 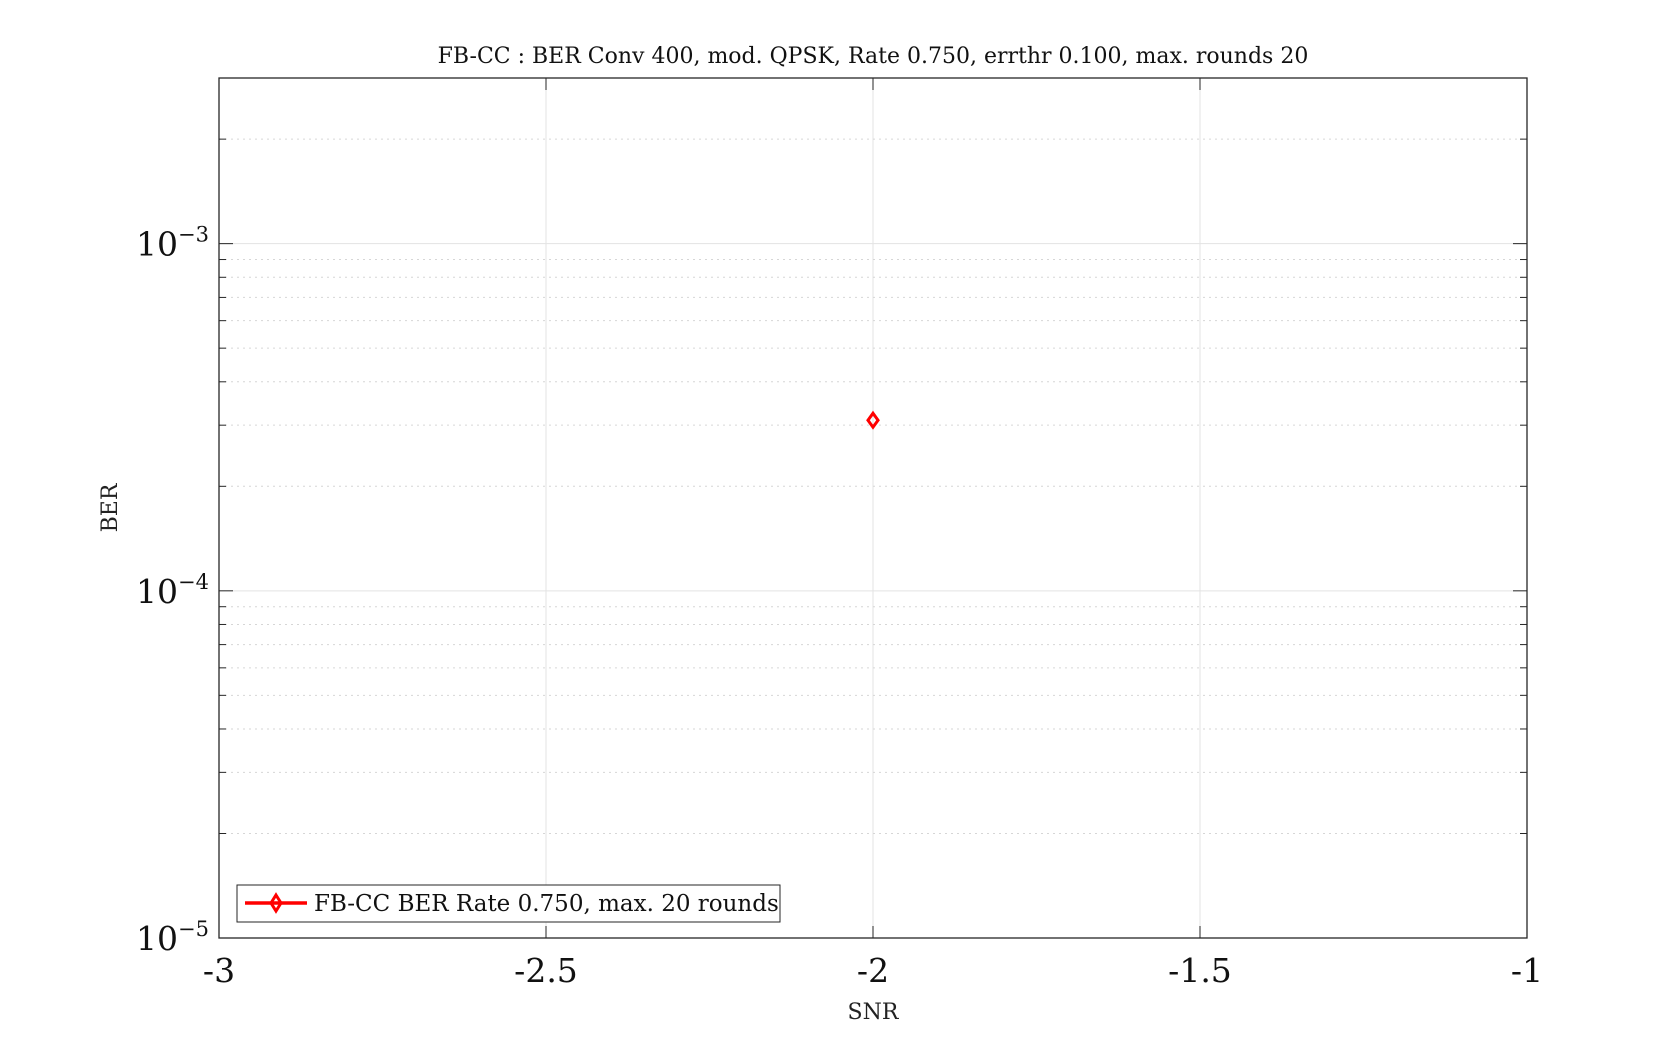 What do you see at coordinates (110, 507) in the screenshot?
I see `y-axis-label: BER` at bounding box center [110, 507].